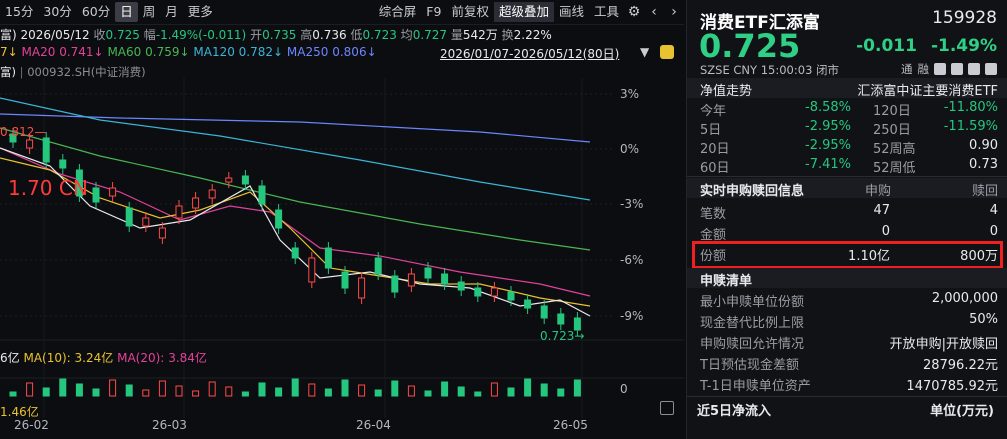 The height and width of the screenshot is (439, 1007). I want to click on period-day: 日, so click(126, 12).